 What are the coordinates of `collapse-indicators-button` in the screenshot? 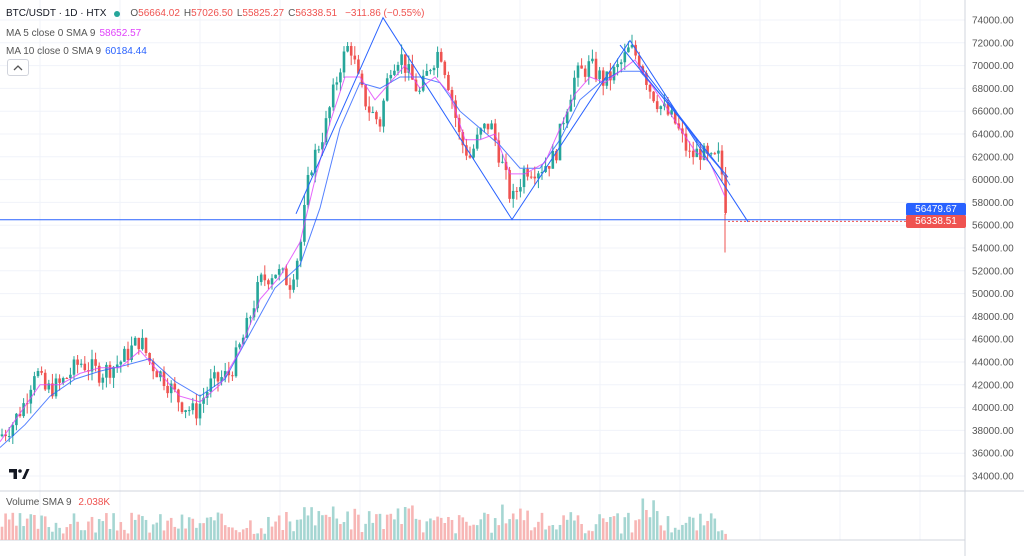 It's located at (18, 67).